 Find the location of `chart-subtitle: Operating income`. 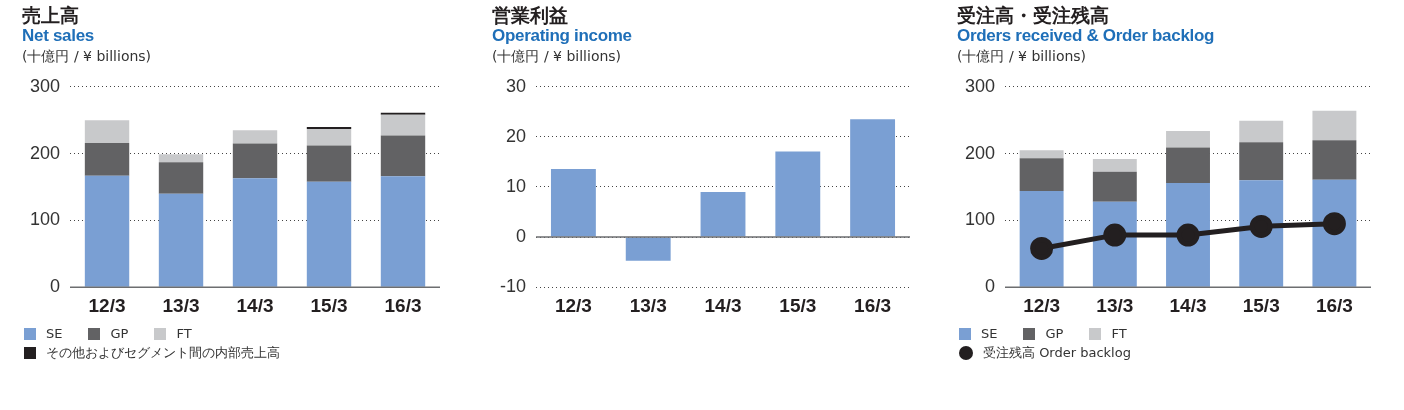

chart-subtitle: Operating income is located at coordinates (562, 36).